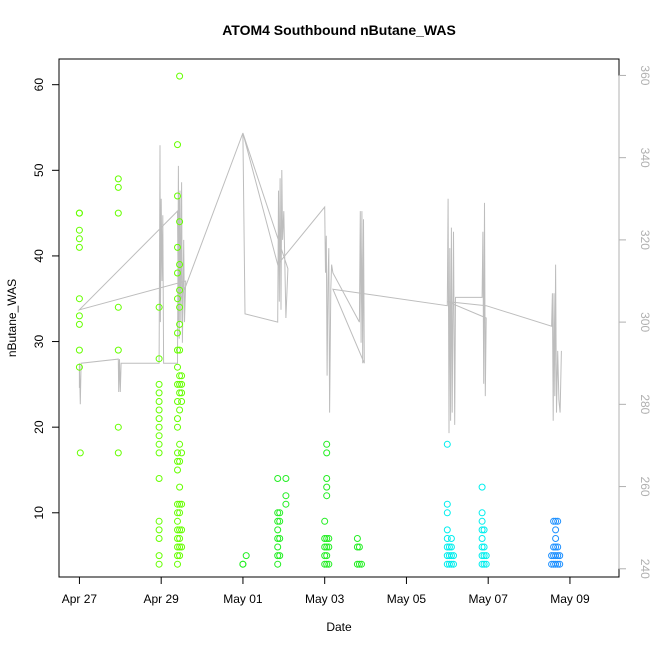  What do you see at coordinates (489, 599) in the screenshot?
I see `x-tick-label: May 07` at bounding box center [489, 599].